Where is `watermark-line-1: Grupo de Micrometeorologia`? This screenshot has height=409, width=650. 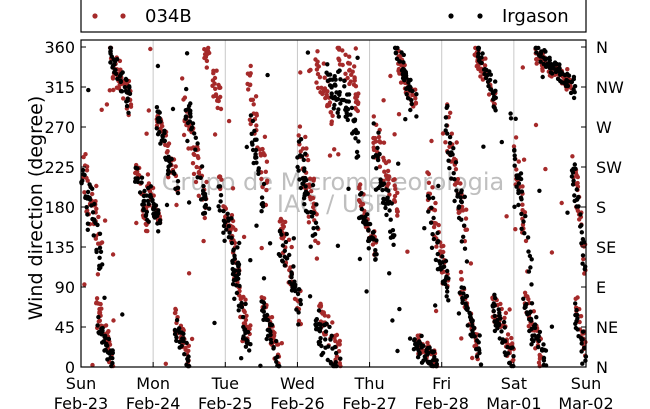
watermark-line-1: Grupo de Micrometeorologia is located at coordinates (333, 182).